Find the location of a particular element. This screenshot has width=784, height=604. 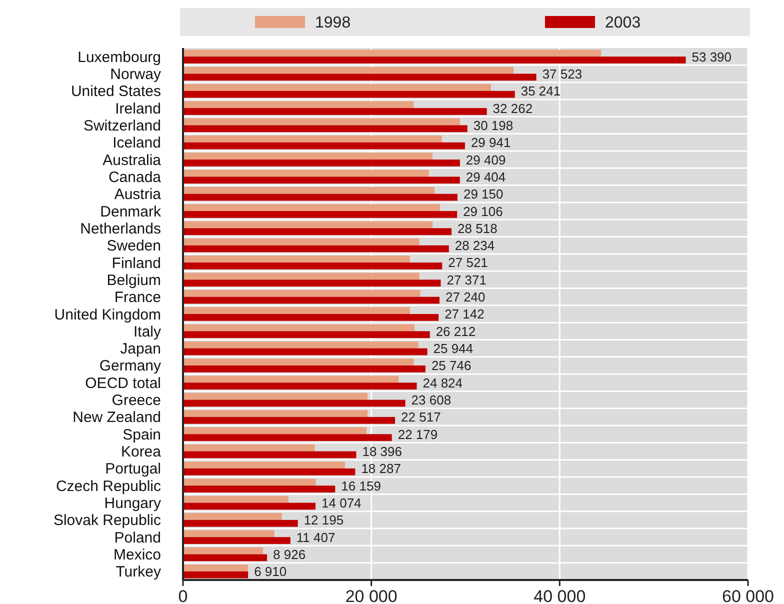

y-tick-label: Belgium is located at coordinates (133, 280).